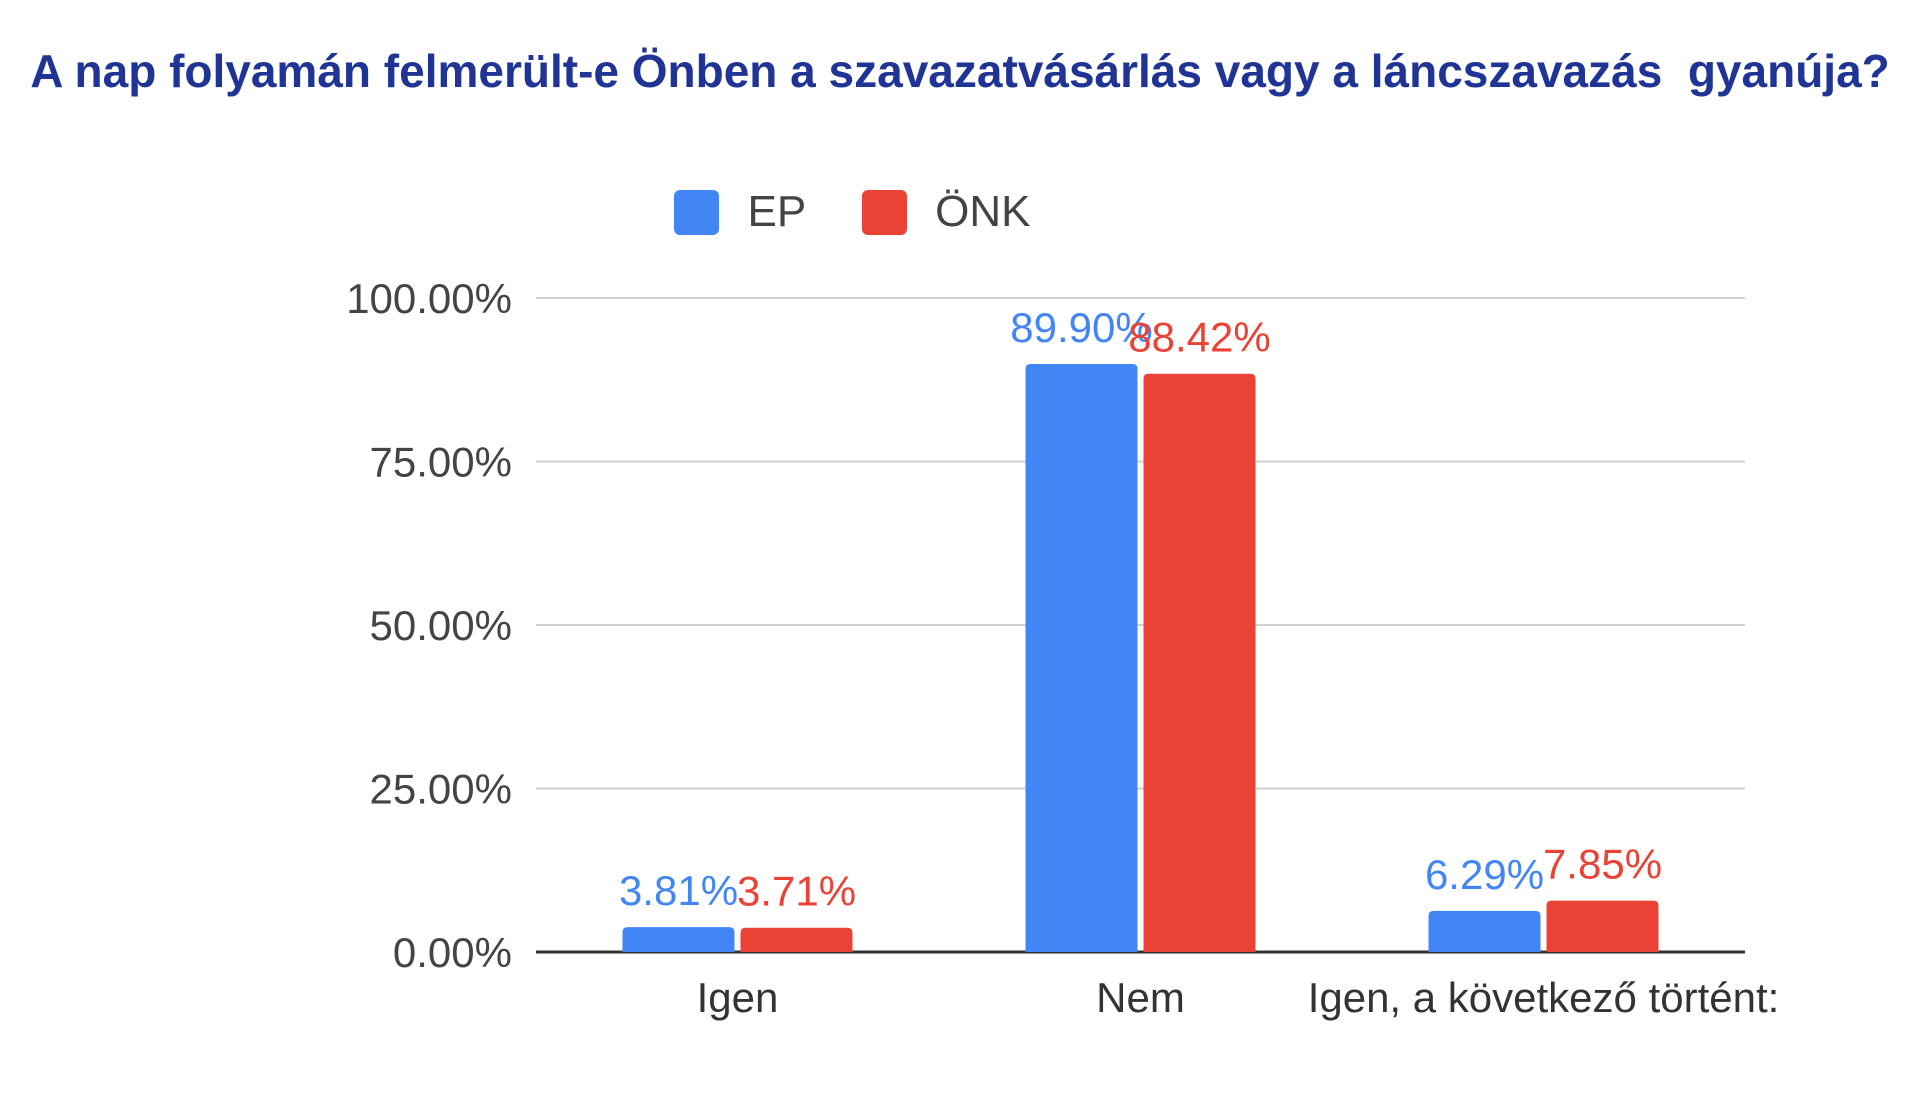  What do you see at coordinates (441, 789) in the screenshot?
I see `y-tick-label: 25.00%` at bounding box center [441, 789].